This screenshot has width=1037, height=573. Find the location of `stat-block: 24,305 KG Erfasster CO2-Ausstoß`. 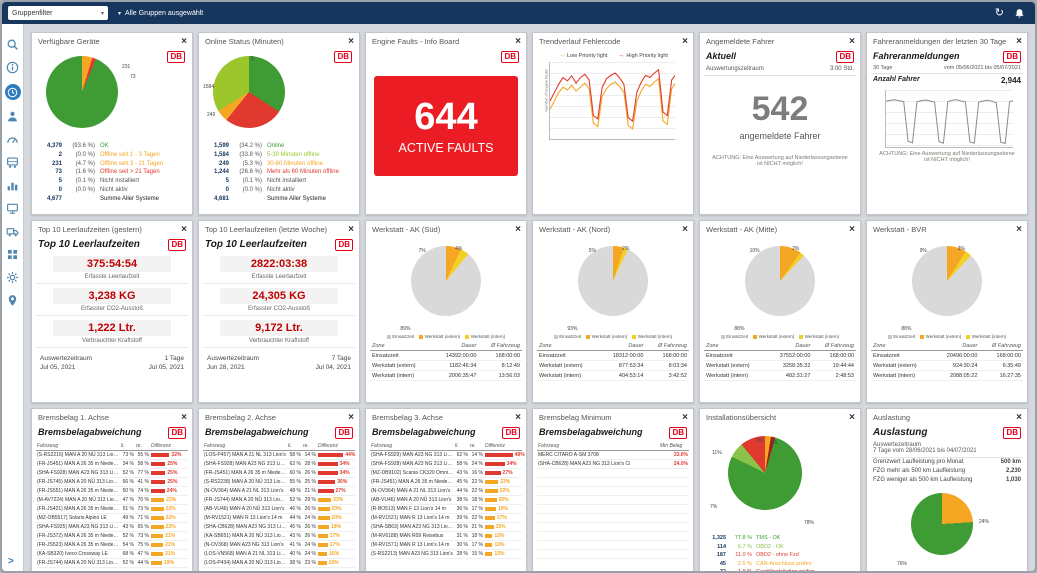

stat-block: 24,305 KG Erfasster CO2-Ausstoß is located at coordinates (279, 300).